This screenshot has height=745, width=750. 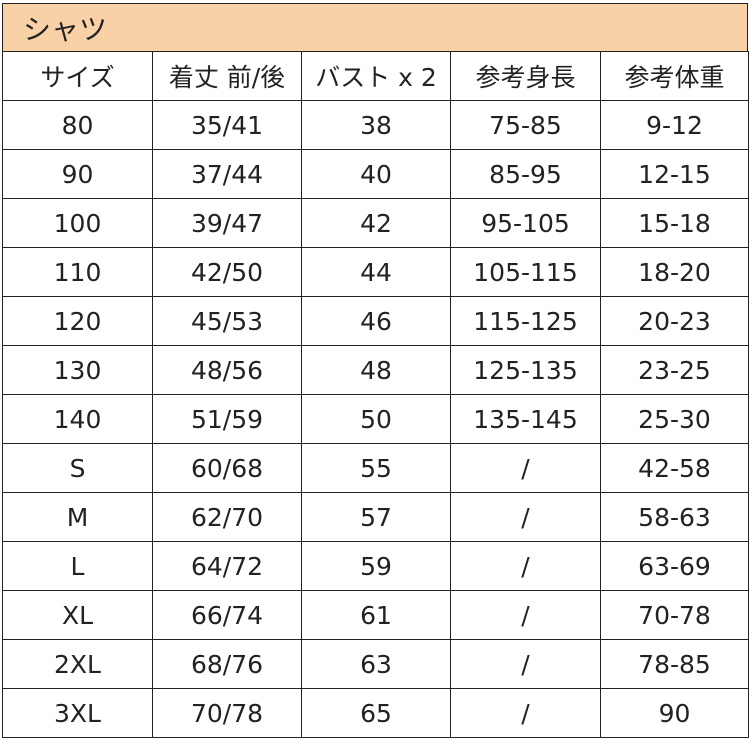 What do you see at coordinates (77, 370) in the screenshot?
I see `table-cell: 130` at bounding box center [77, 370].